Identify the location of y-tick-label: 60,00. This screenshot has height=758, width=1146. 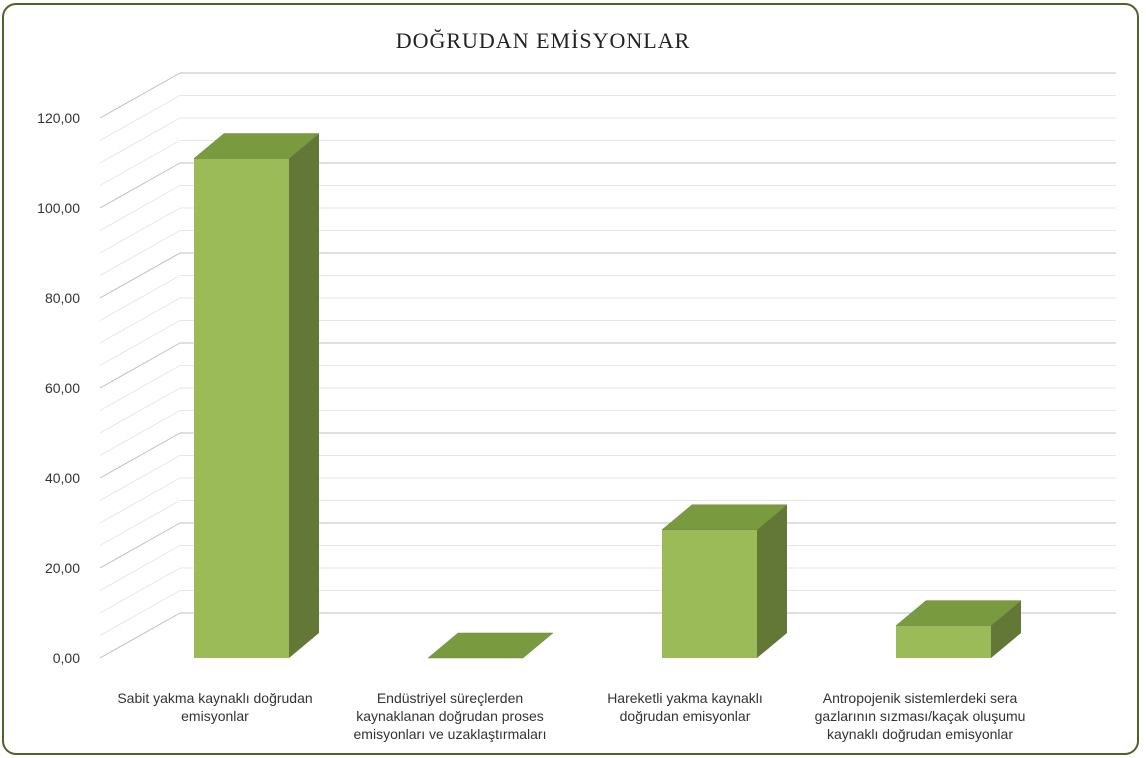
(62, 388).